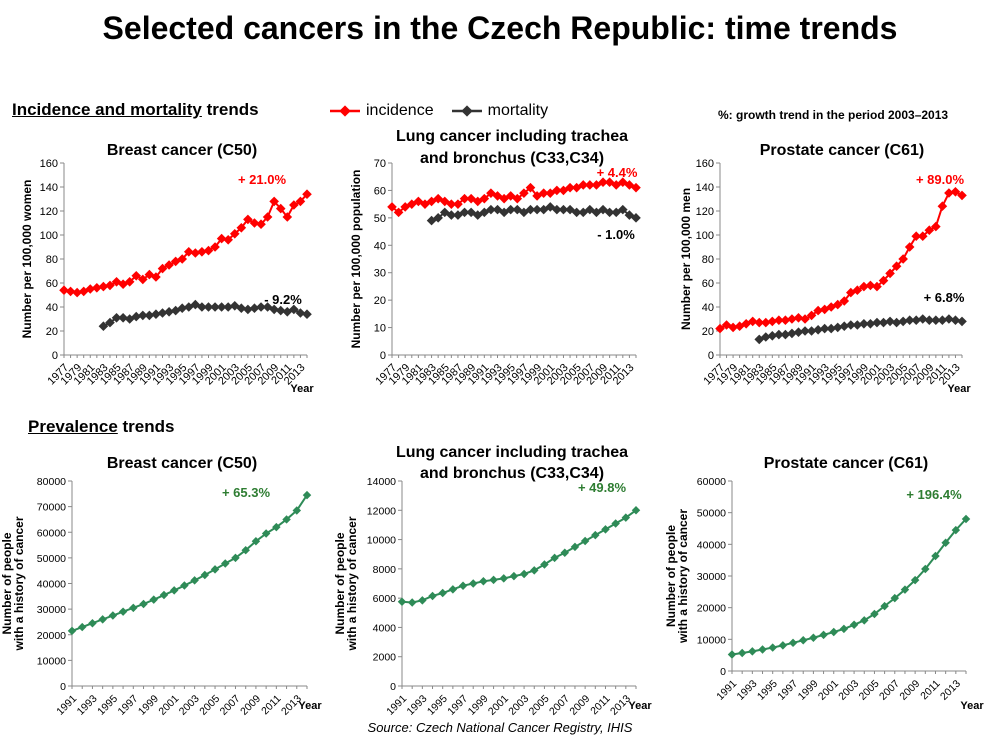 The height and width of the screenshot is (743, 1000). Describe the element at coordinates (686, 259) in the screenshot. I see `y-axis-label: Number per 100,000 men` at that location.